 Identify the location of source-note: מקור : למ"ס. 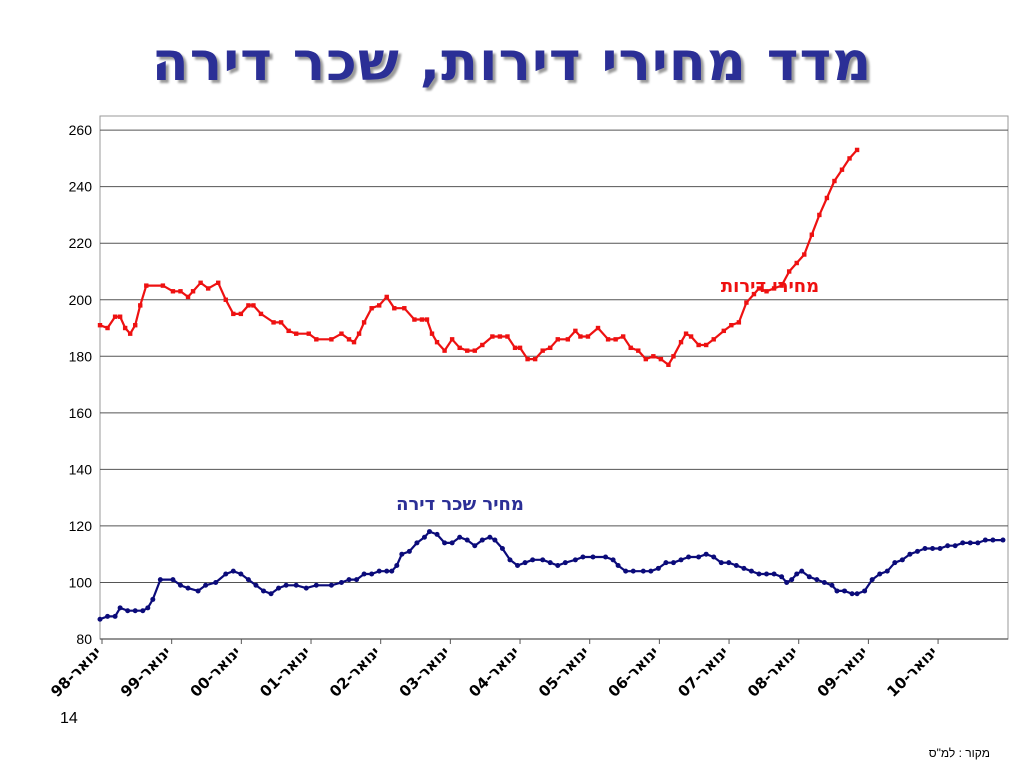
(959, 753).